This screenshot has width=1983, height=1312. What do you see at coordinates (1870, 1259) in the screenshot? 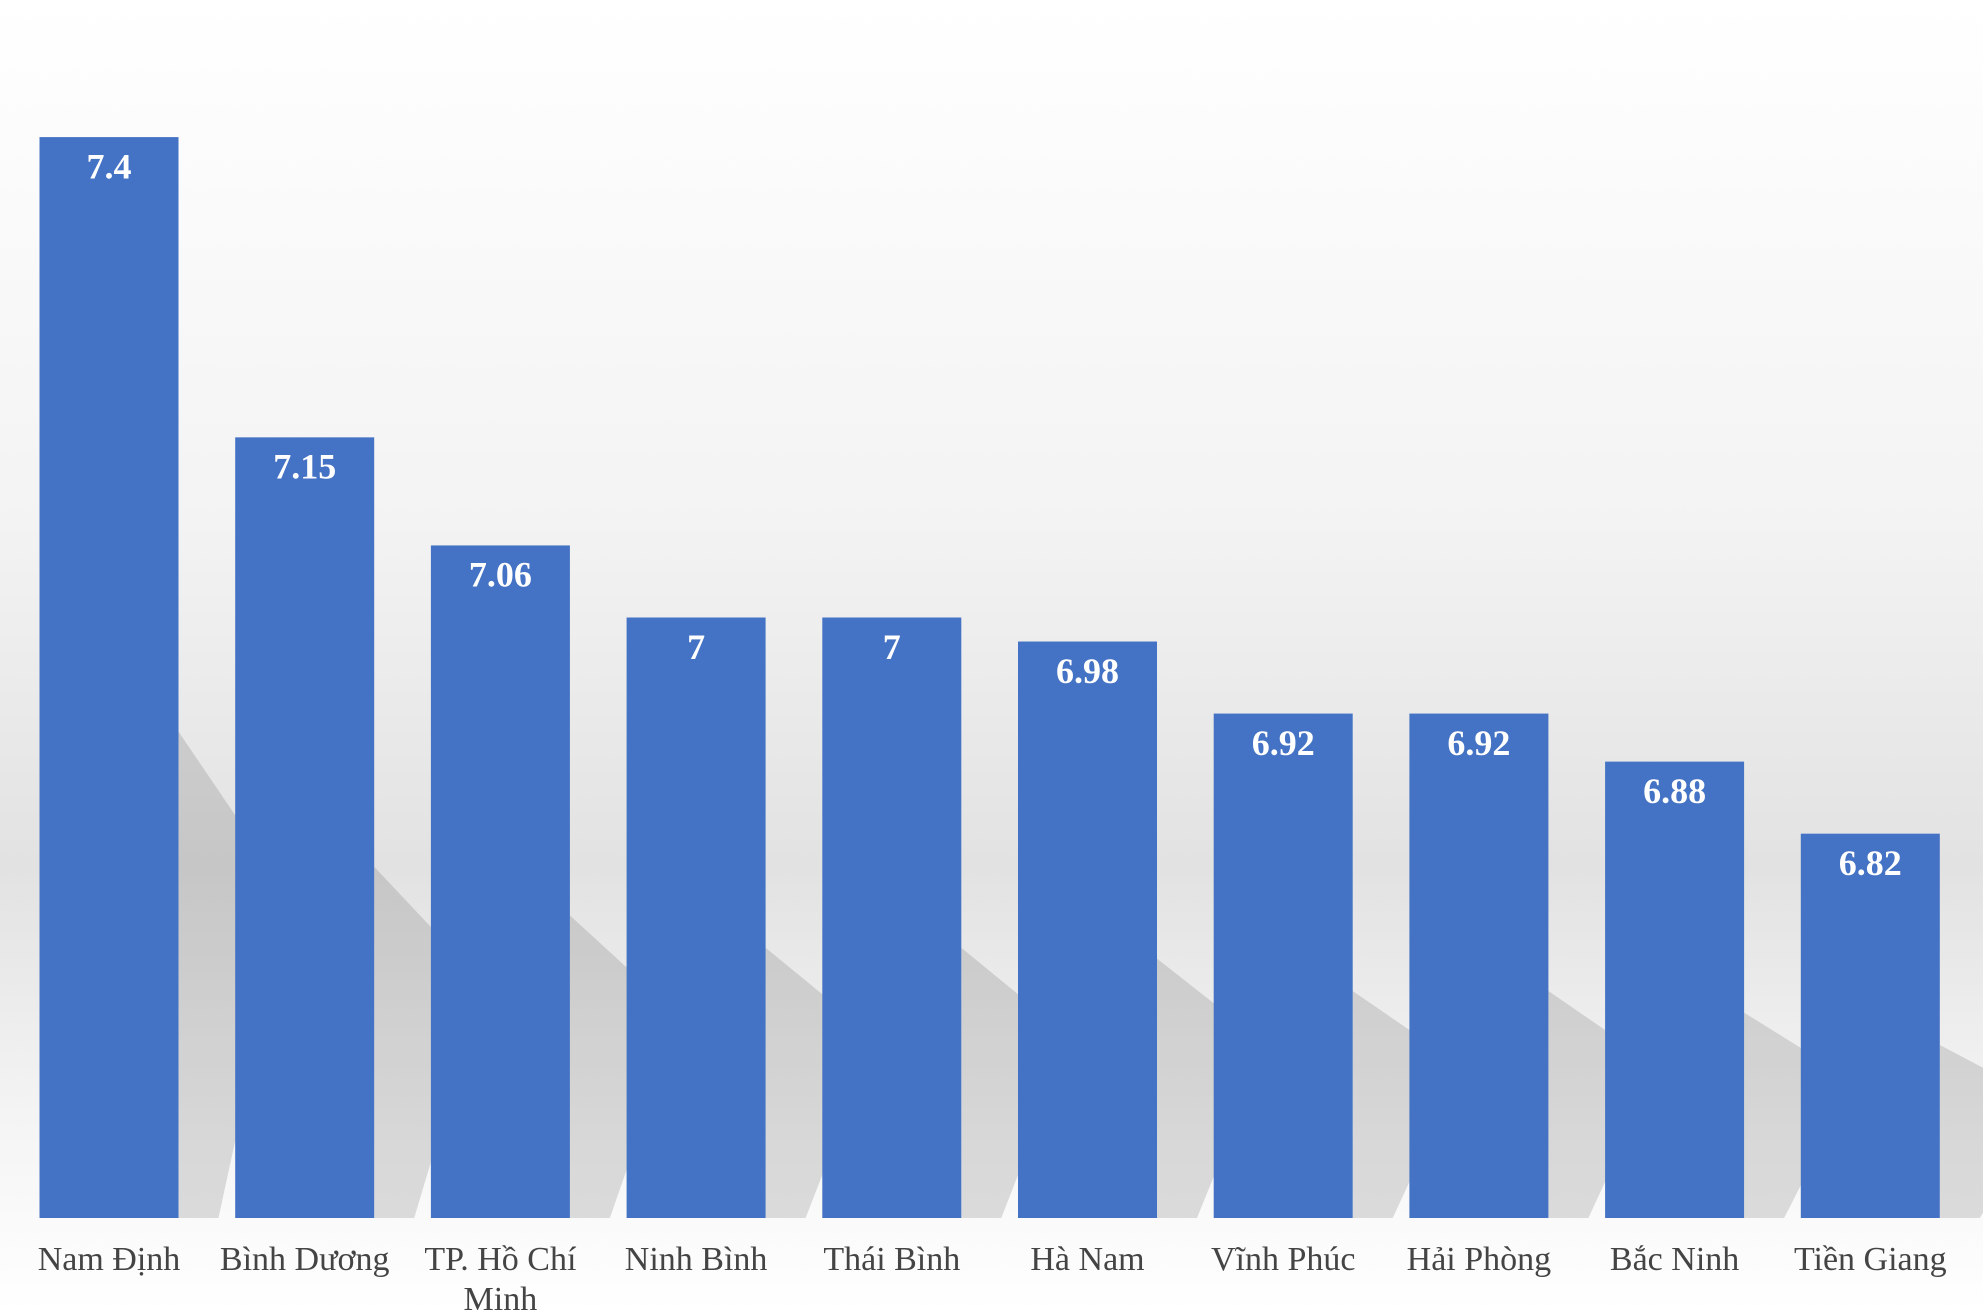
I see `x-tick-label: Tiền Giang` at bounding box center [1870, 1259].